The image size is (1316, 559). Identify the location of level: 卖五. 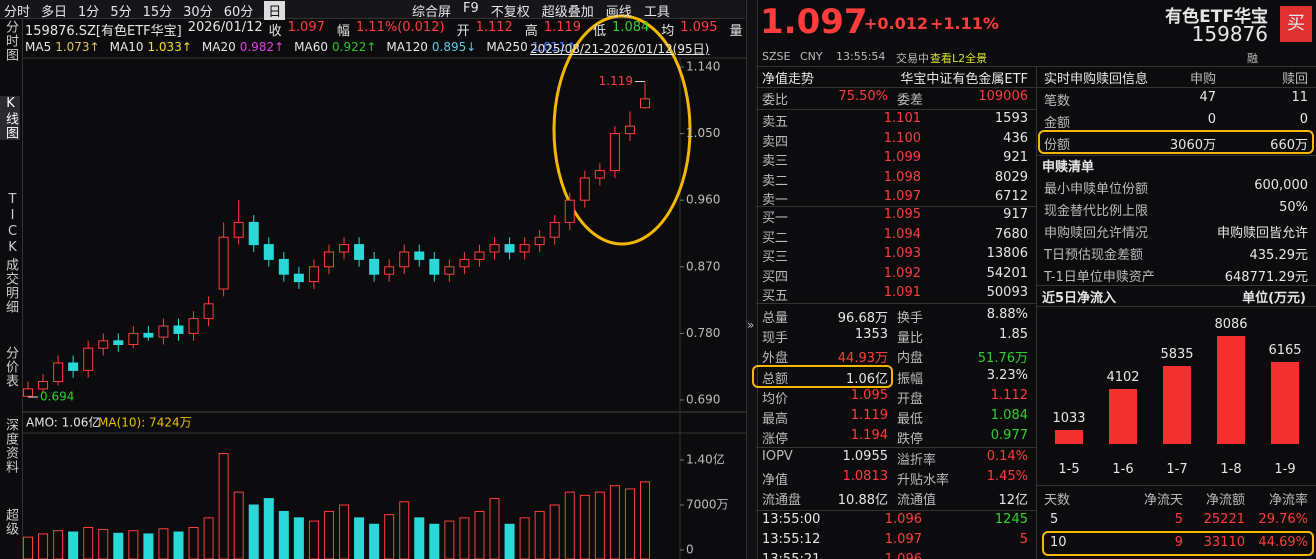
(775, 122).